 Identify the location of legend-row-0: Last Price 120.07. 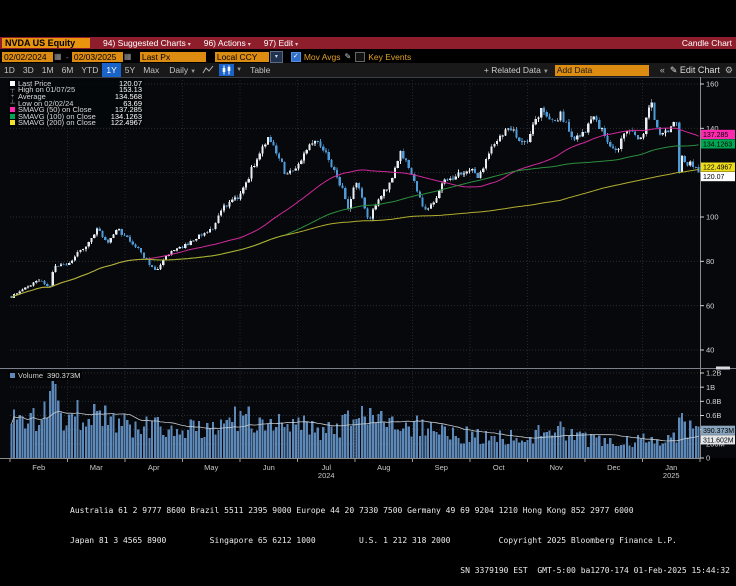
(76, 83).